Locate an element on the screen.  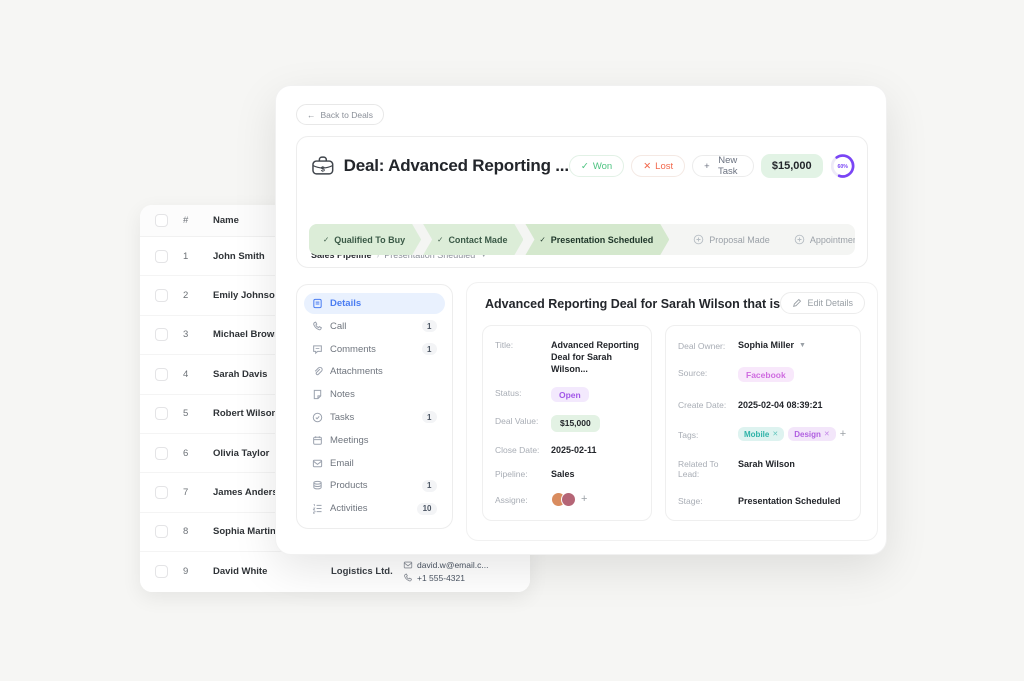
tab-call: Call 1 is located at coordinates (374, 326).